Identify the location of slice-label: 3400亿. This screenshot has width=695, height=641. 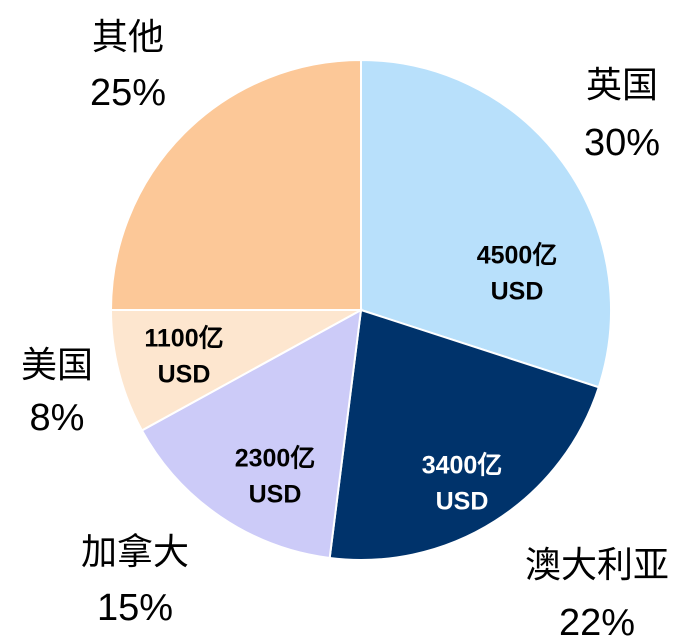
(462, 466).